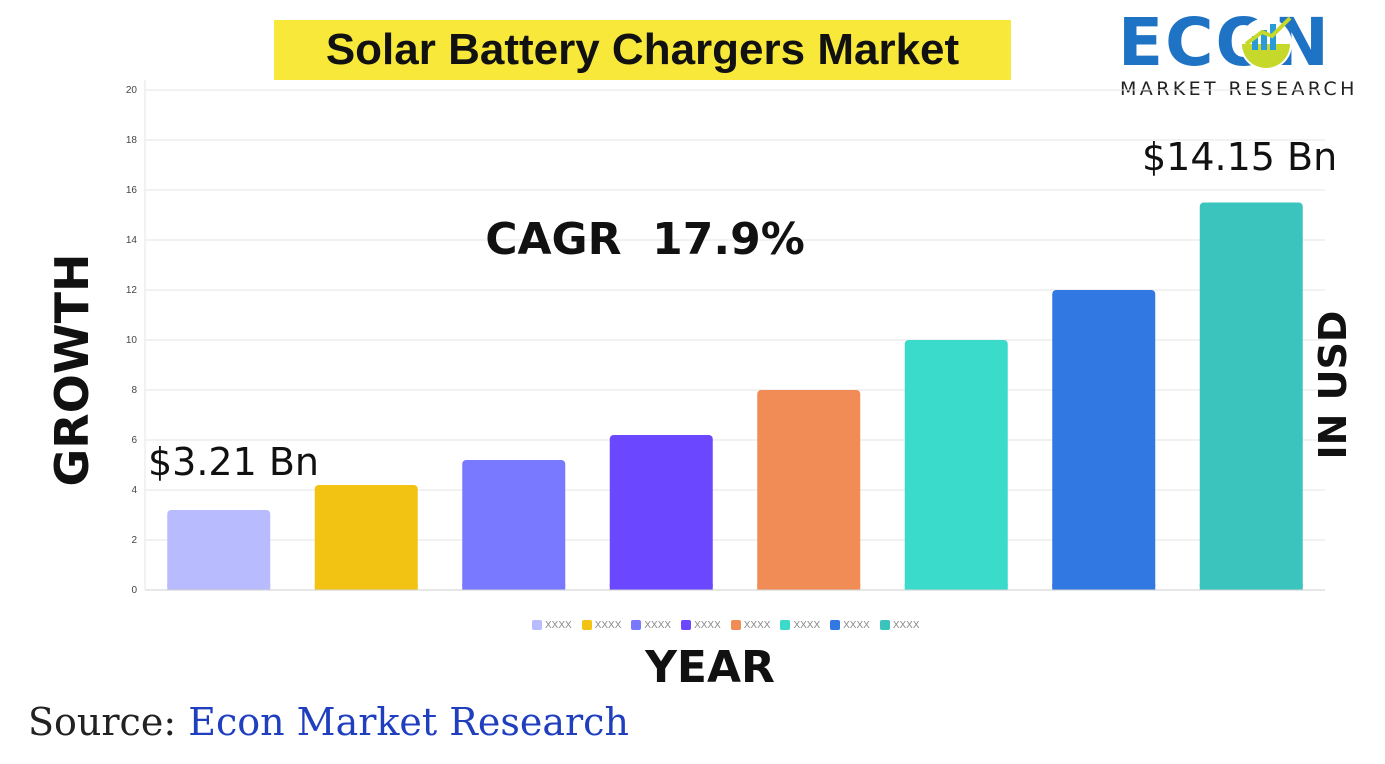  What do you see at coordinates (132, 290) in the screenshot?
I see `y-tick-label: 12` at bounding box center [132, 290].